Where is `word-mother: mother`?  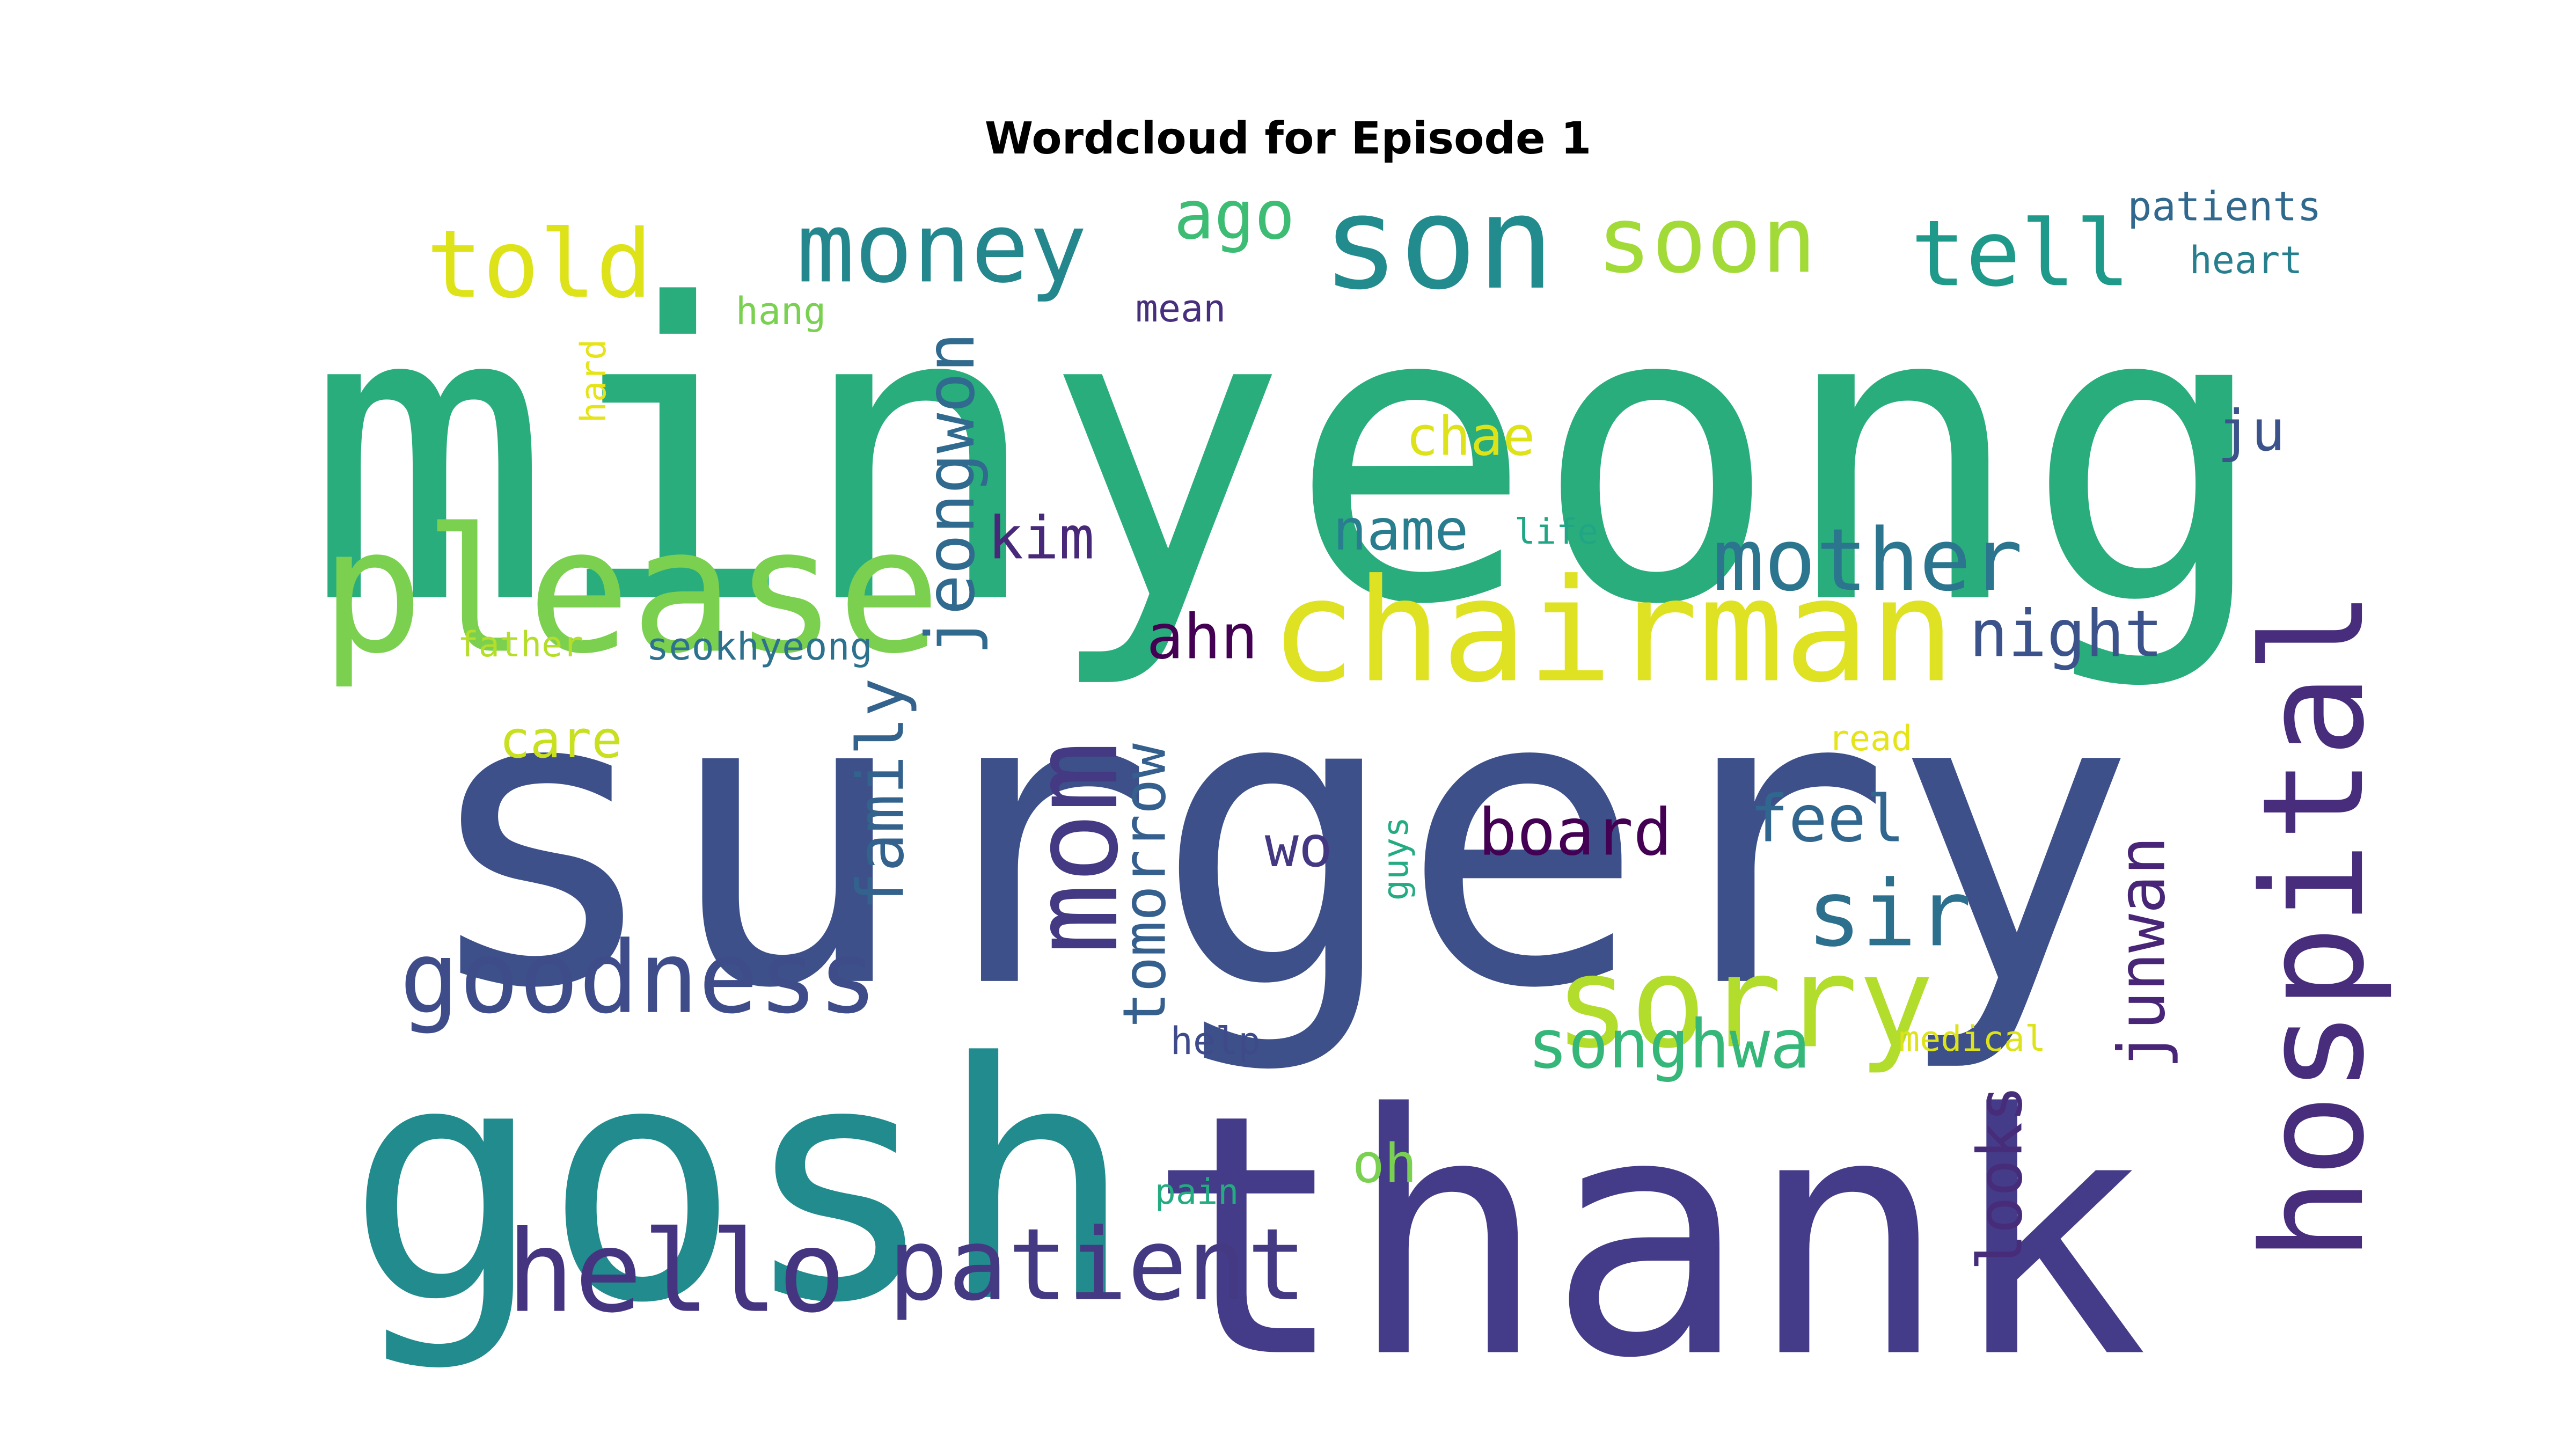 word-mother: mother is located at coordinates (1868, 560).